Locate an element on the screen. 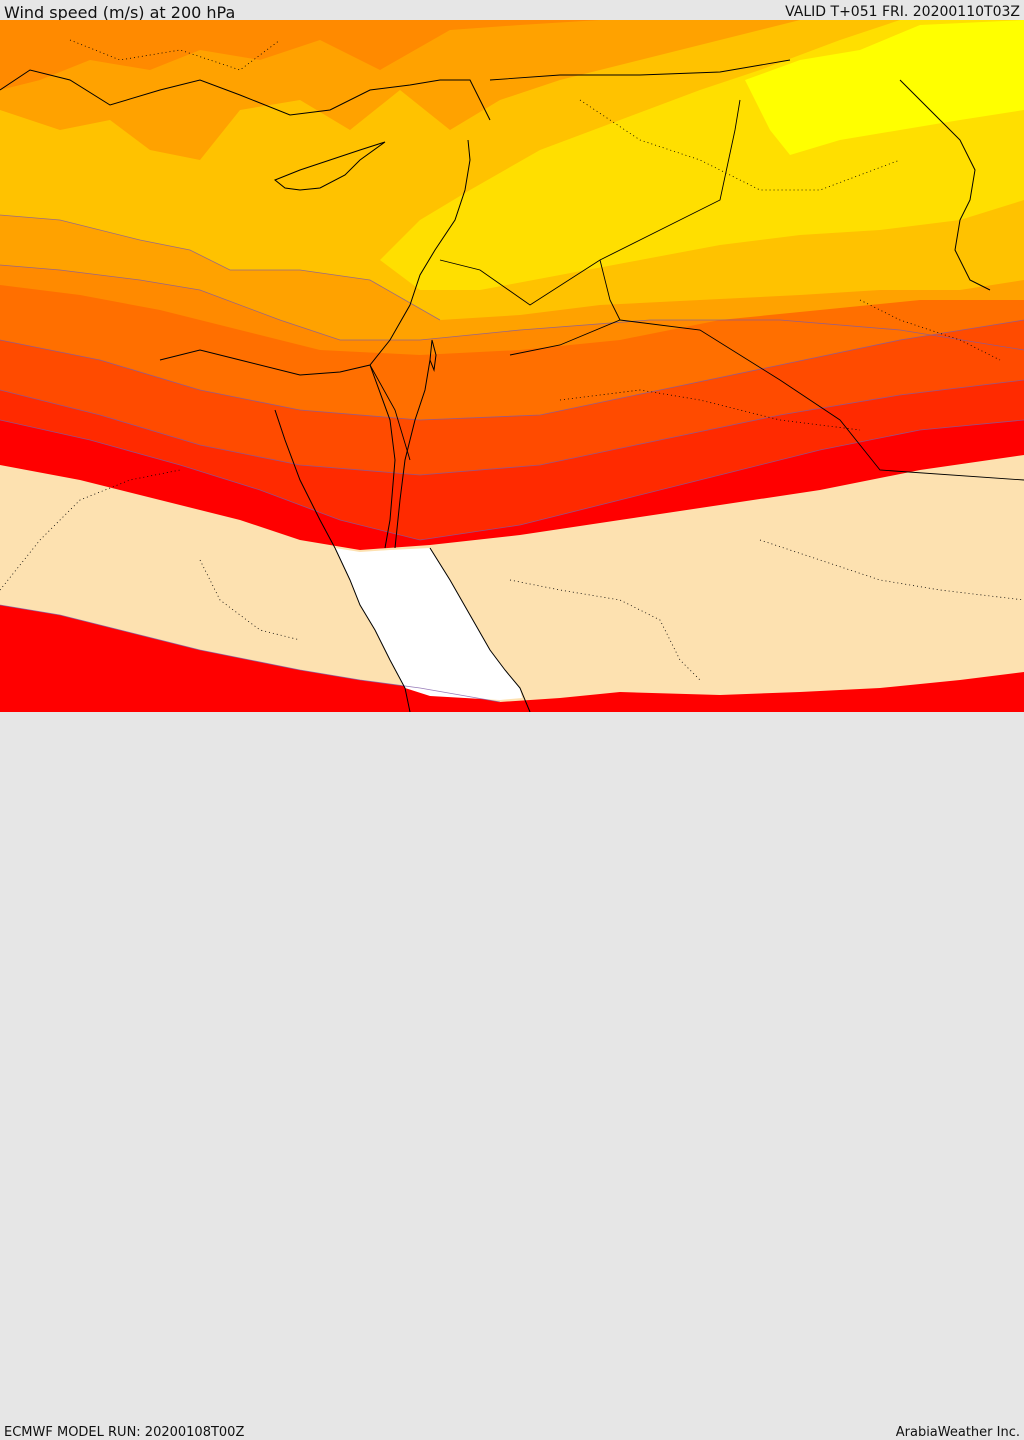  egypt-israel-border is located at coordinates (390, 412).